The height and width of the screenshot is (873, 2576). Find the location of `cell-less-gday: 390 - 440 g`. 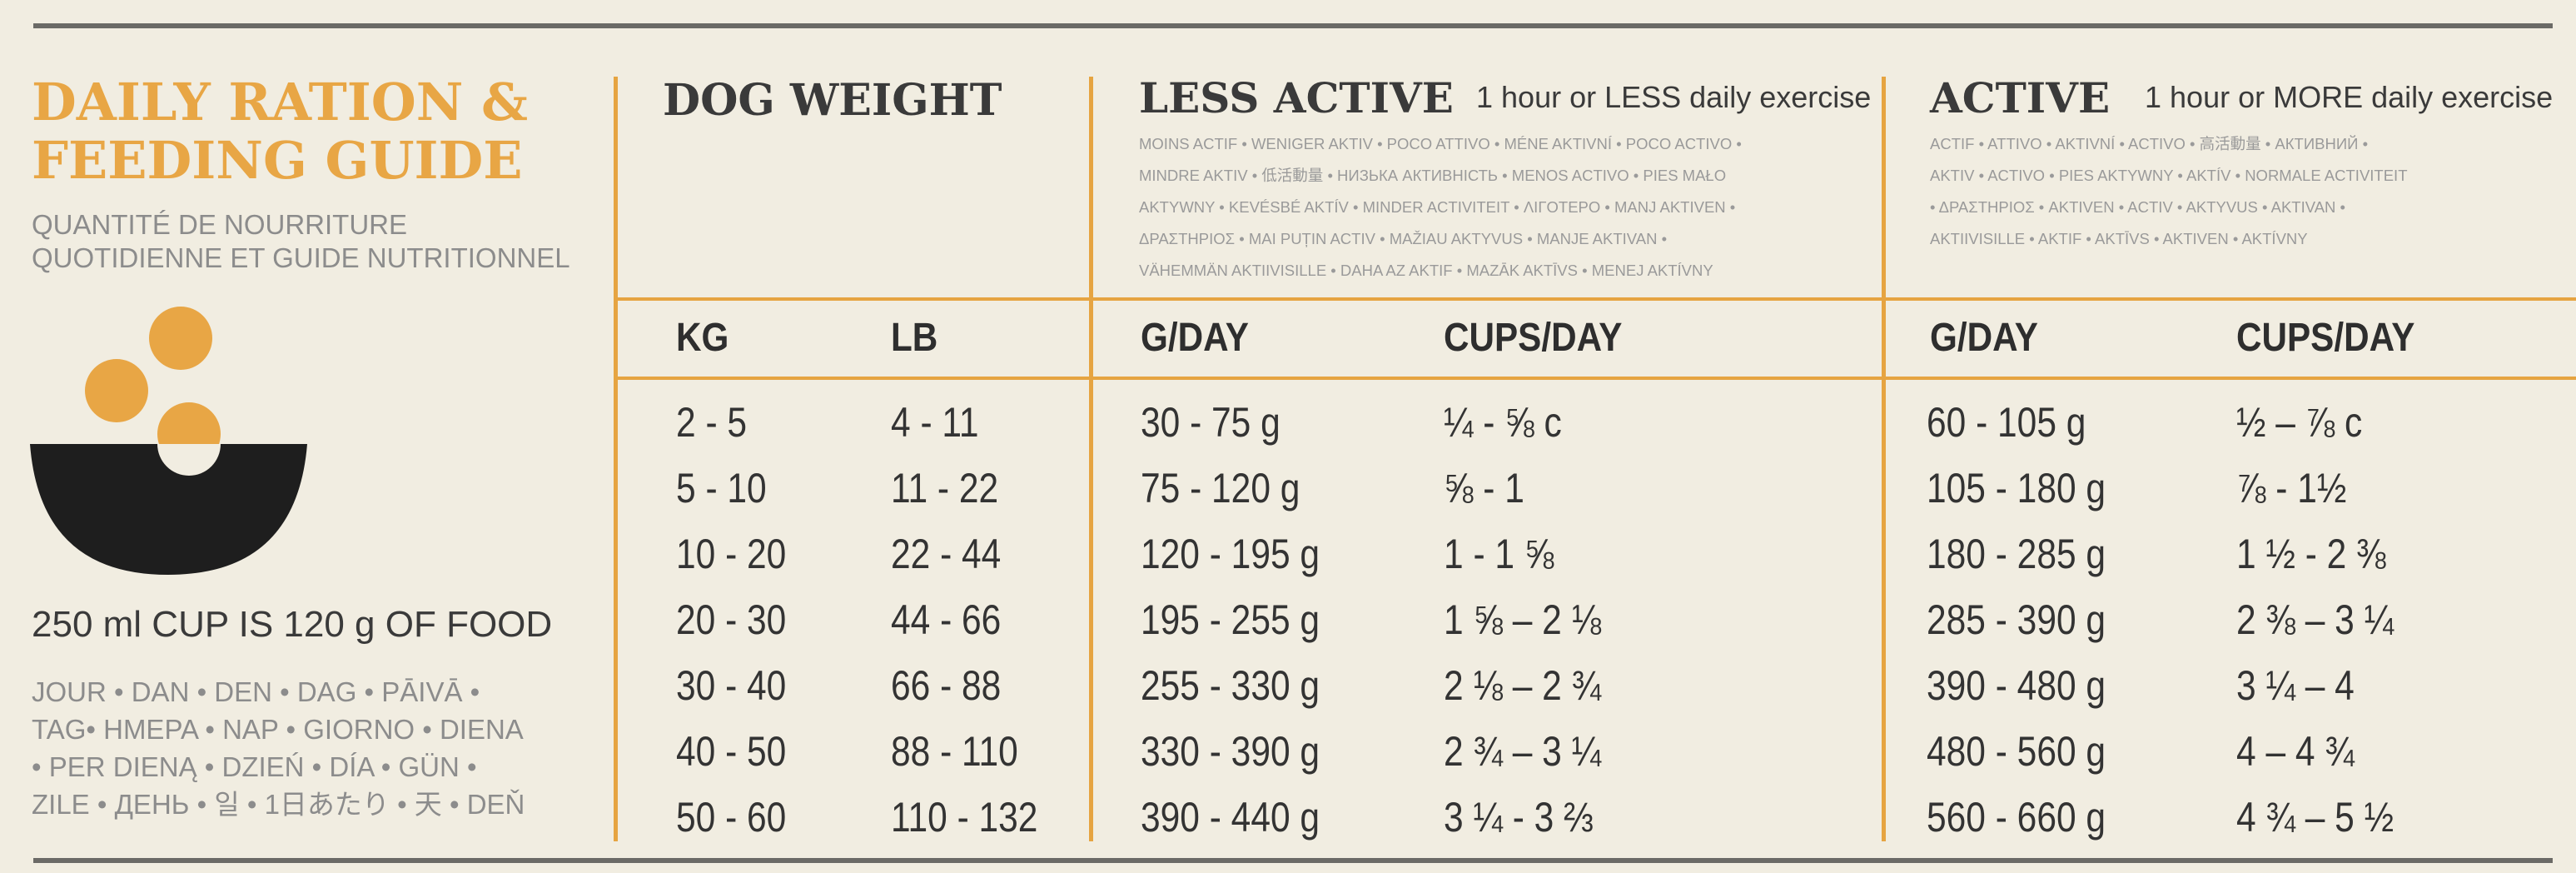

cell-less-gday: 390 - 440 g is located at coordinates (1230, 817).